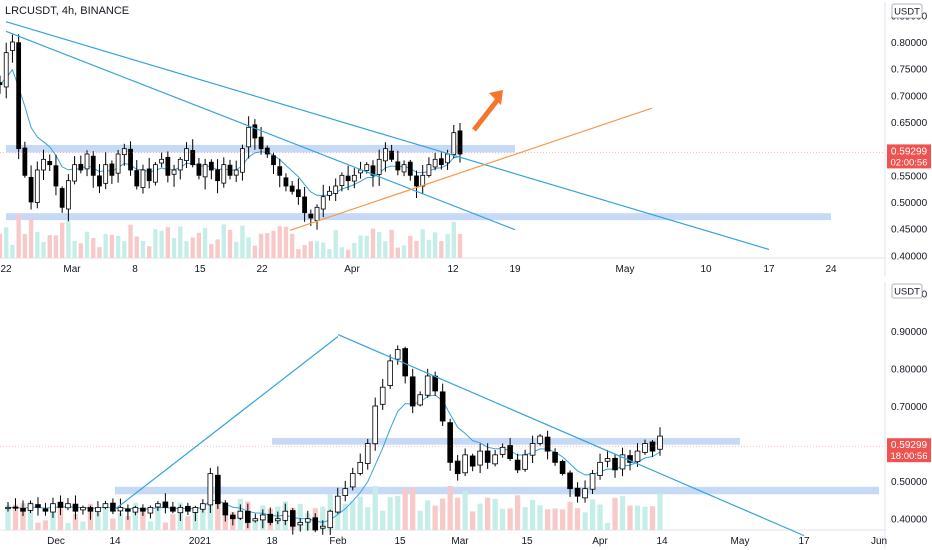  What do you see at coordinates (496, 97) in the screenshot?
I see `arrow-up-icon` at bounding box center [496, 97].